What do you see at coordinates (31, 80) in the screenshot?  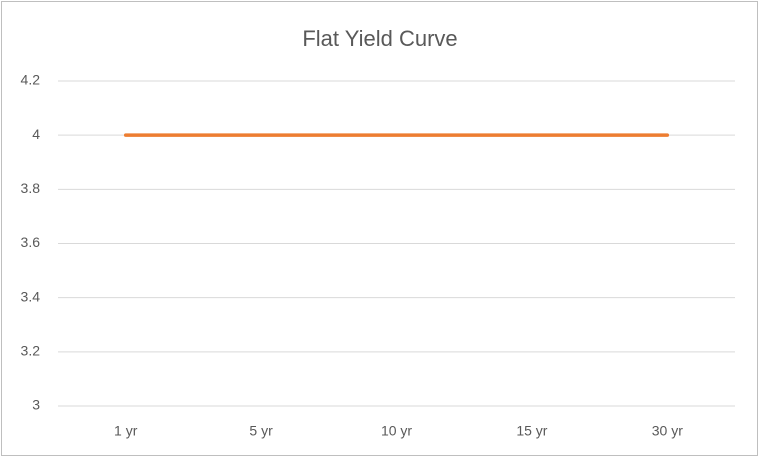 I see `y-tick-label: 4.2` at bounding box center [31, 80].